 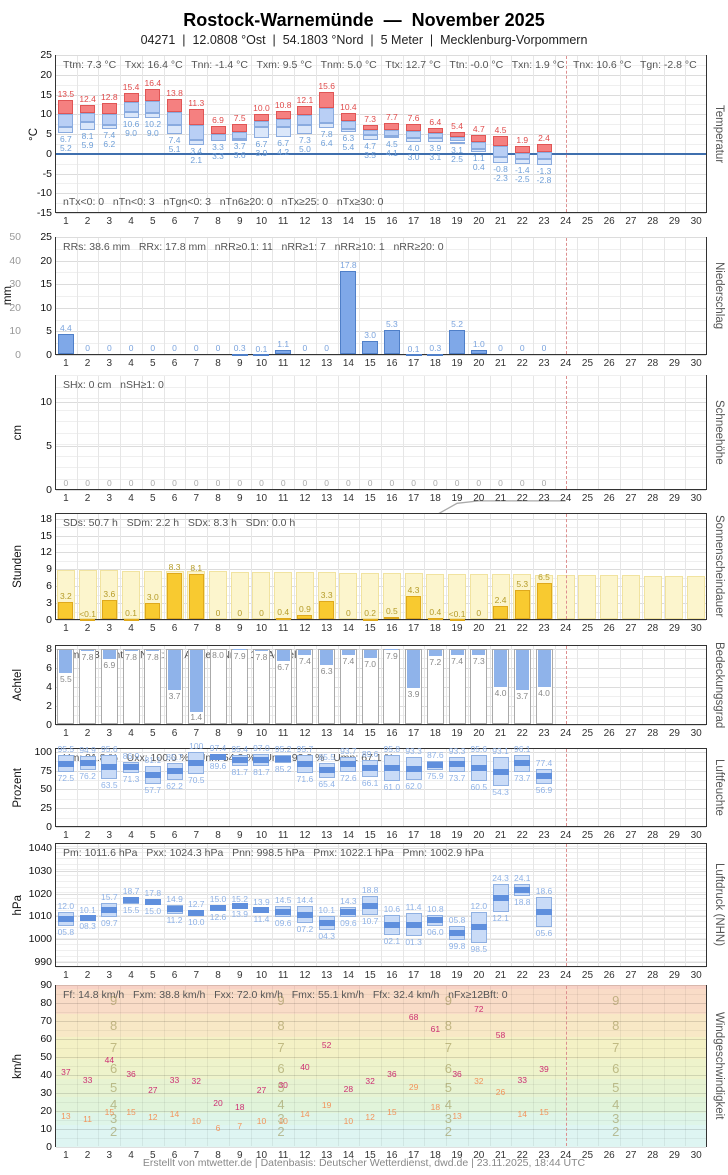 I want to click on gridline-h-major, so click(x=381, y=237).